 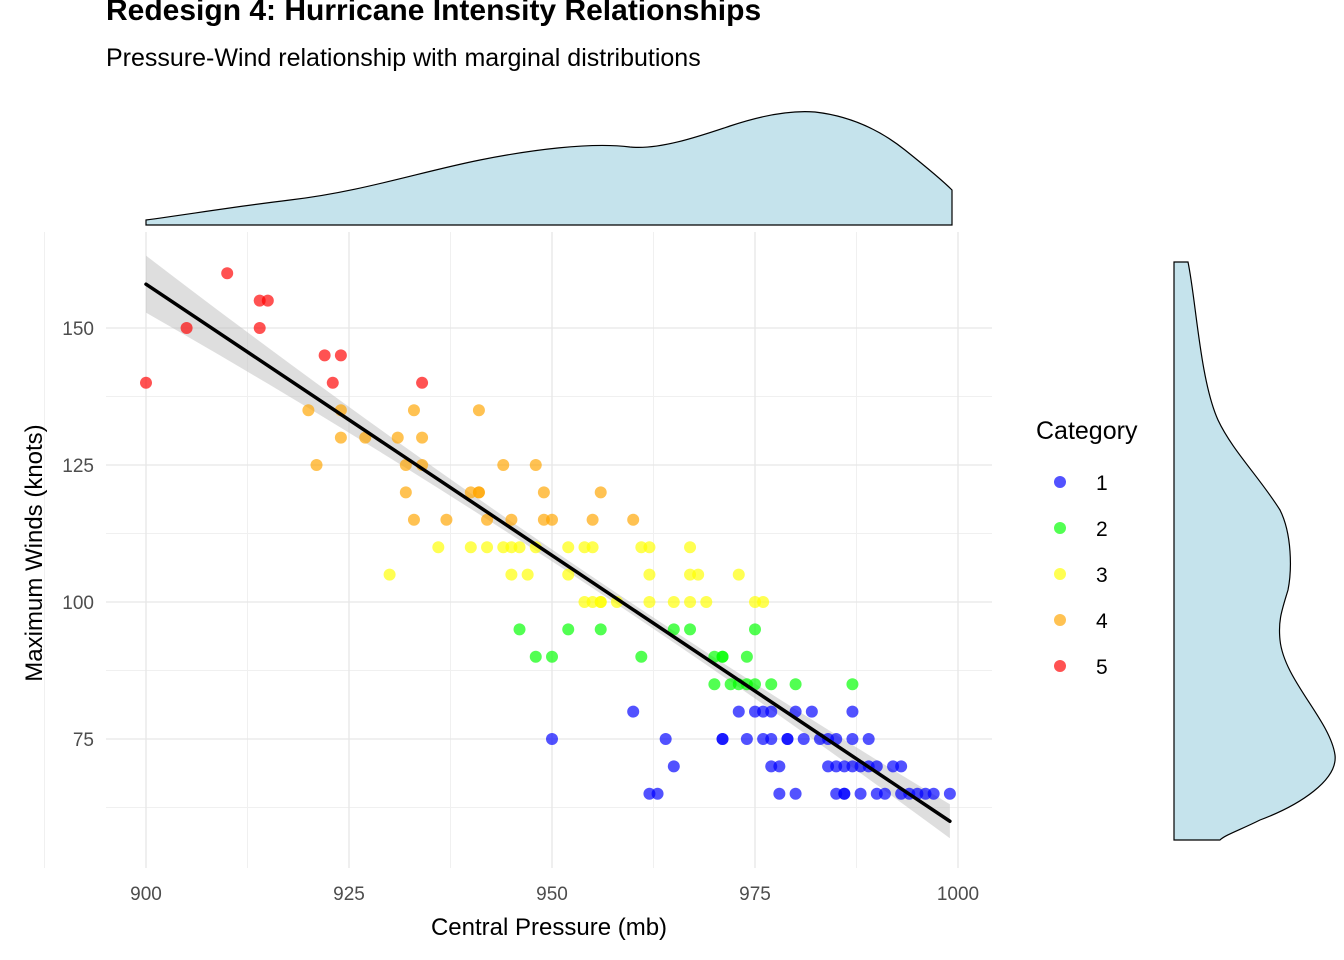 What do you see at coordinates (78, 535) in the screenshot?
I see `y-tick-labels: 75 100 125 150` at bounding box center [78, 535].